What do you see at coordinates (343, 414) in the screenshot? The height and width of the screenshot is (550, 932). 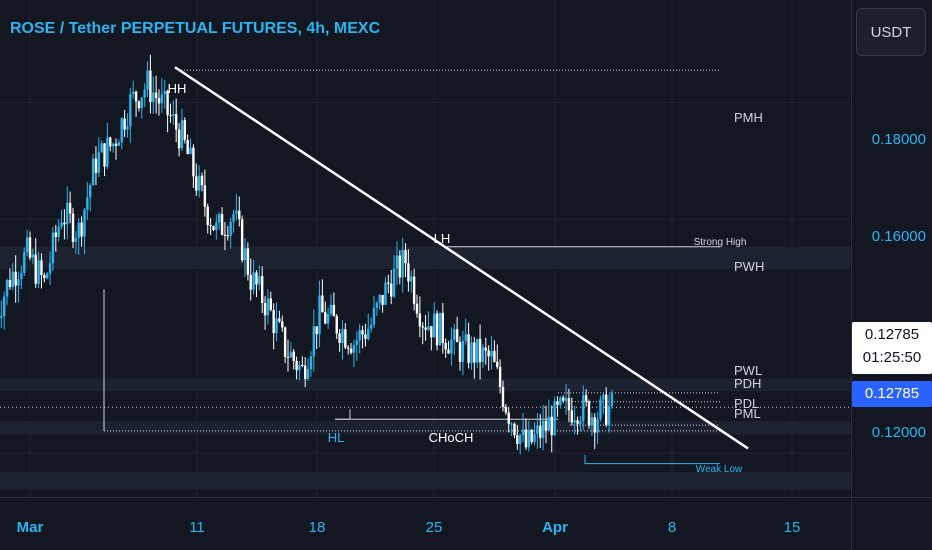 I see `hl-bracket` at bounding box center [343, 414].